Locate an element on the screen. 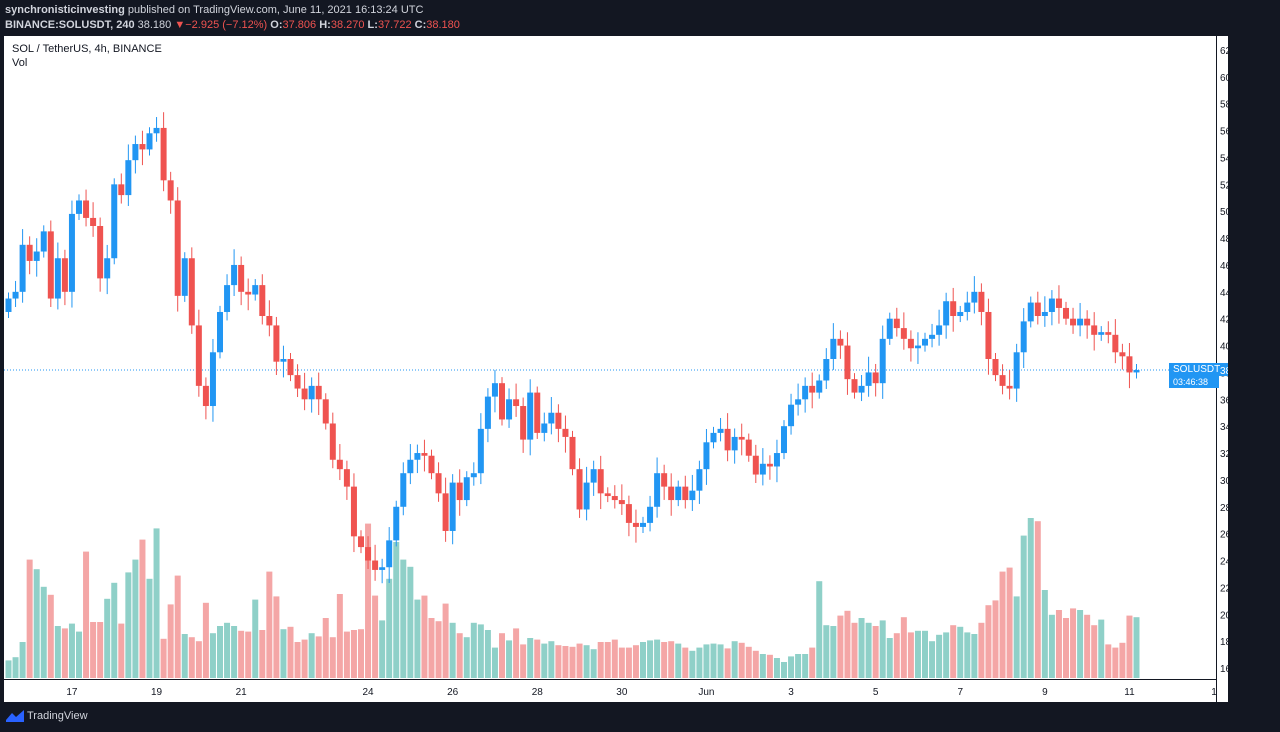  last-value: 38.180 is located at coordinates (154, 25).